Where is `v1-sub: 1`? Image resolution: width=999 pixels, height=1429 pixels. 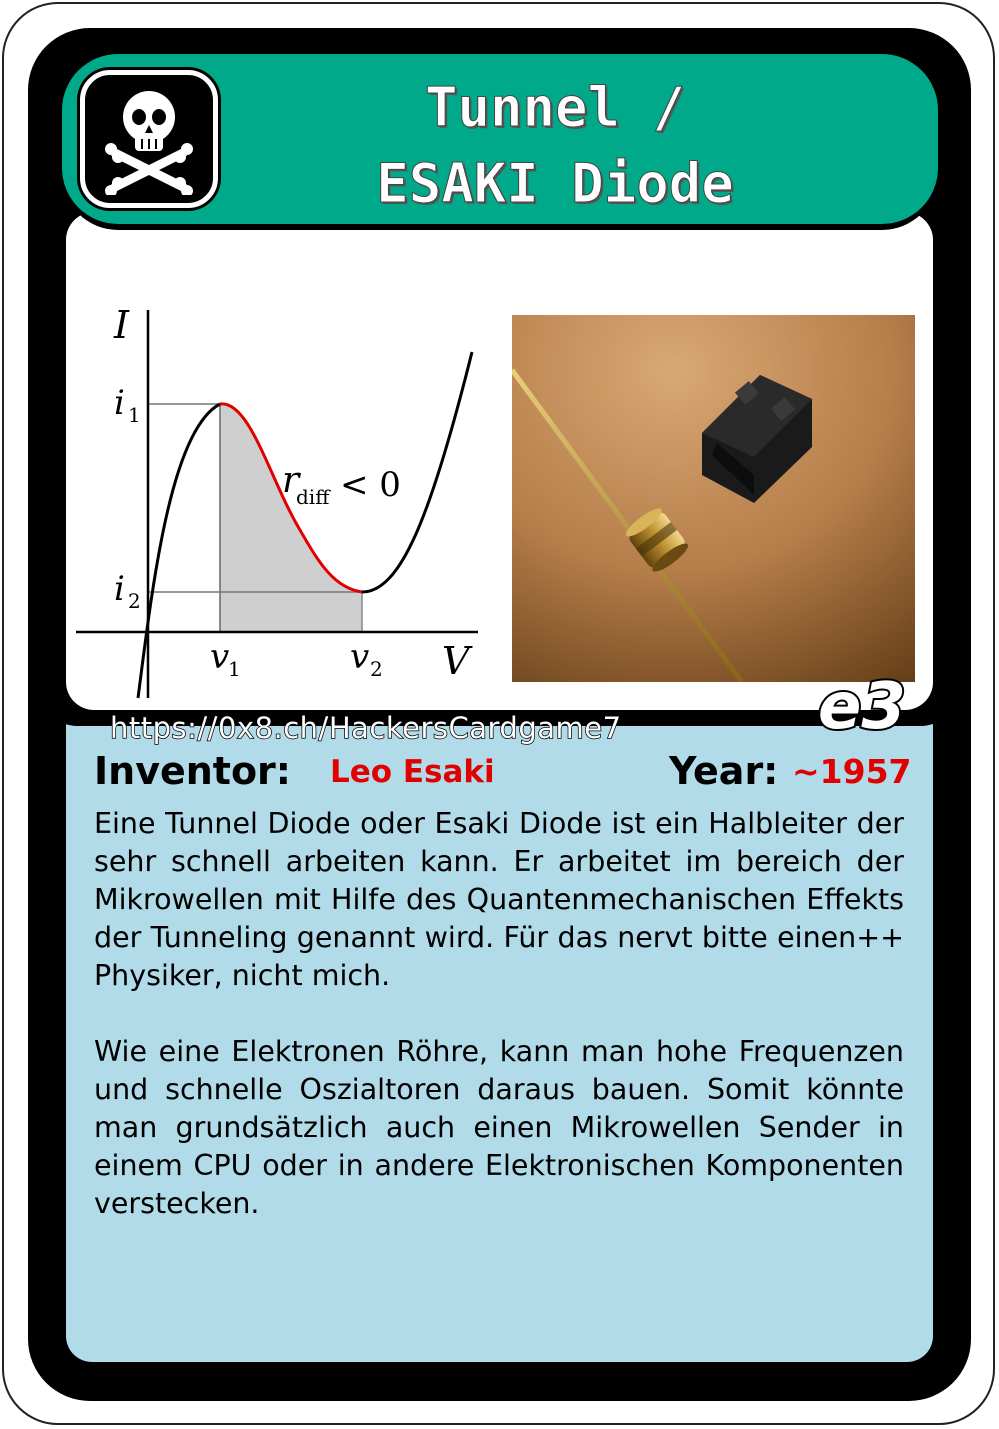
v1-sub: 1 is located at coordinates (234, 669).